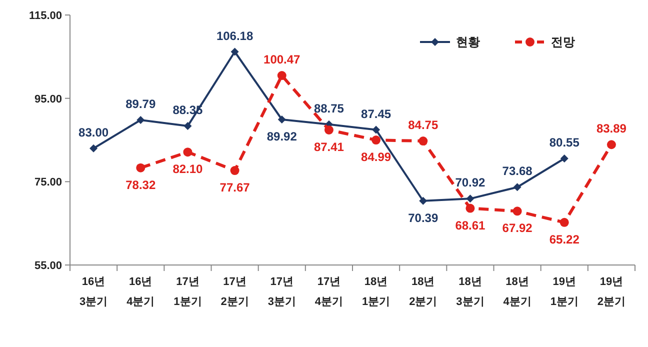 The width and height of the screenshot is (648, 347). Describe the element at coordinates (423, 292) in the screenshot. I see `x-tick-label: 18년 2분기` at that location.